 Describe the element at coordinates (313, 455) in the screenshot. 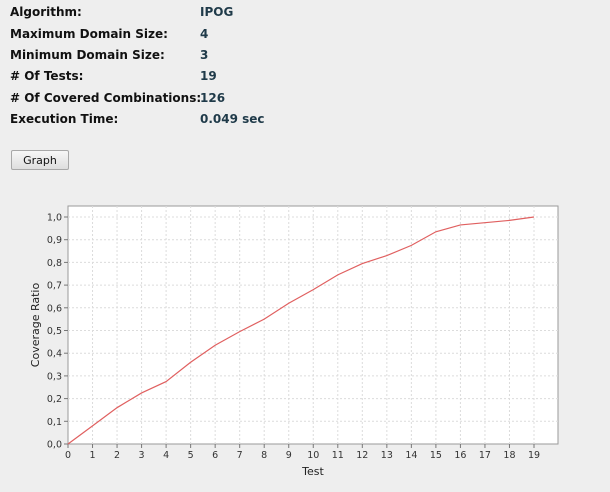

I see `x-tick-label: 10` at that location.